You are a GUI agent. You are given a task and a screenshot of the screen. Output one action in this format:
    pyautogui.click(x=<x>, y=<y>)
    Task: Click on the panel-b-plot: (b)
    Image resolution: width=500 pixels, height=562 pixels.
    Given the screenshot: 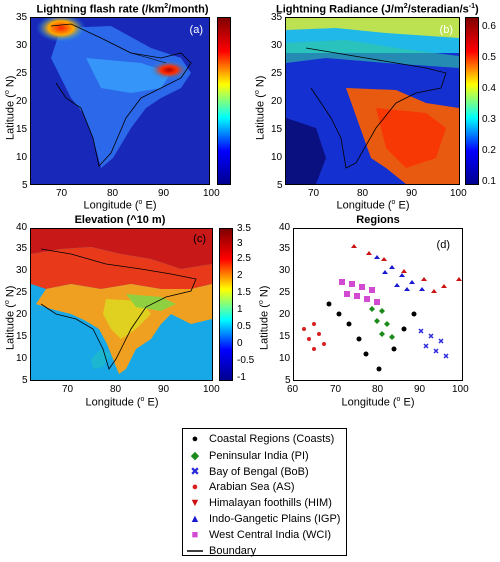 What is the action you would take?
    pyautogui.click(x=372, y=101)
    